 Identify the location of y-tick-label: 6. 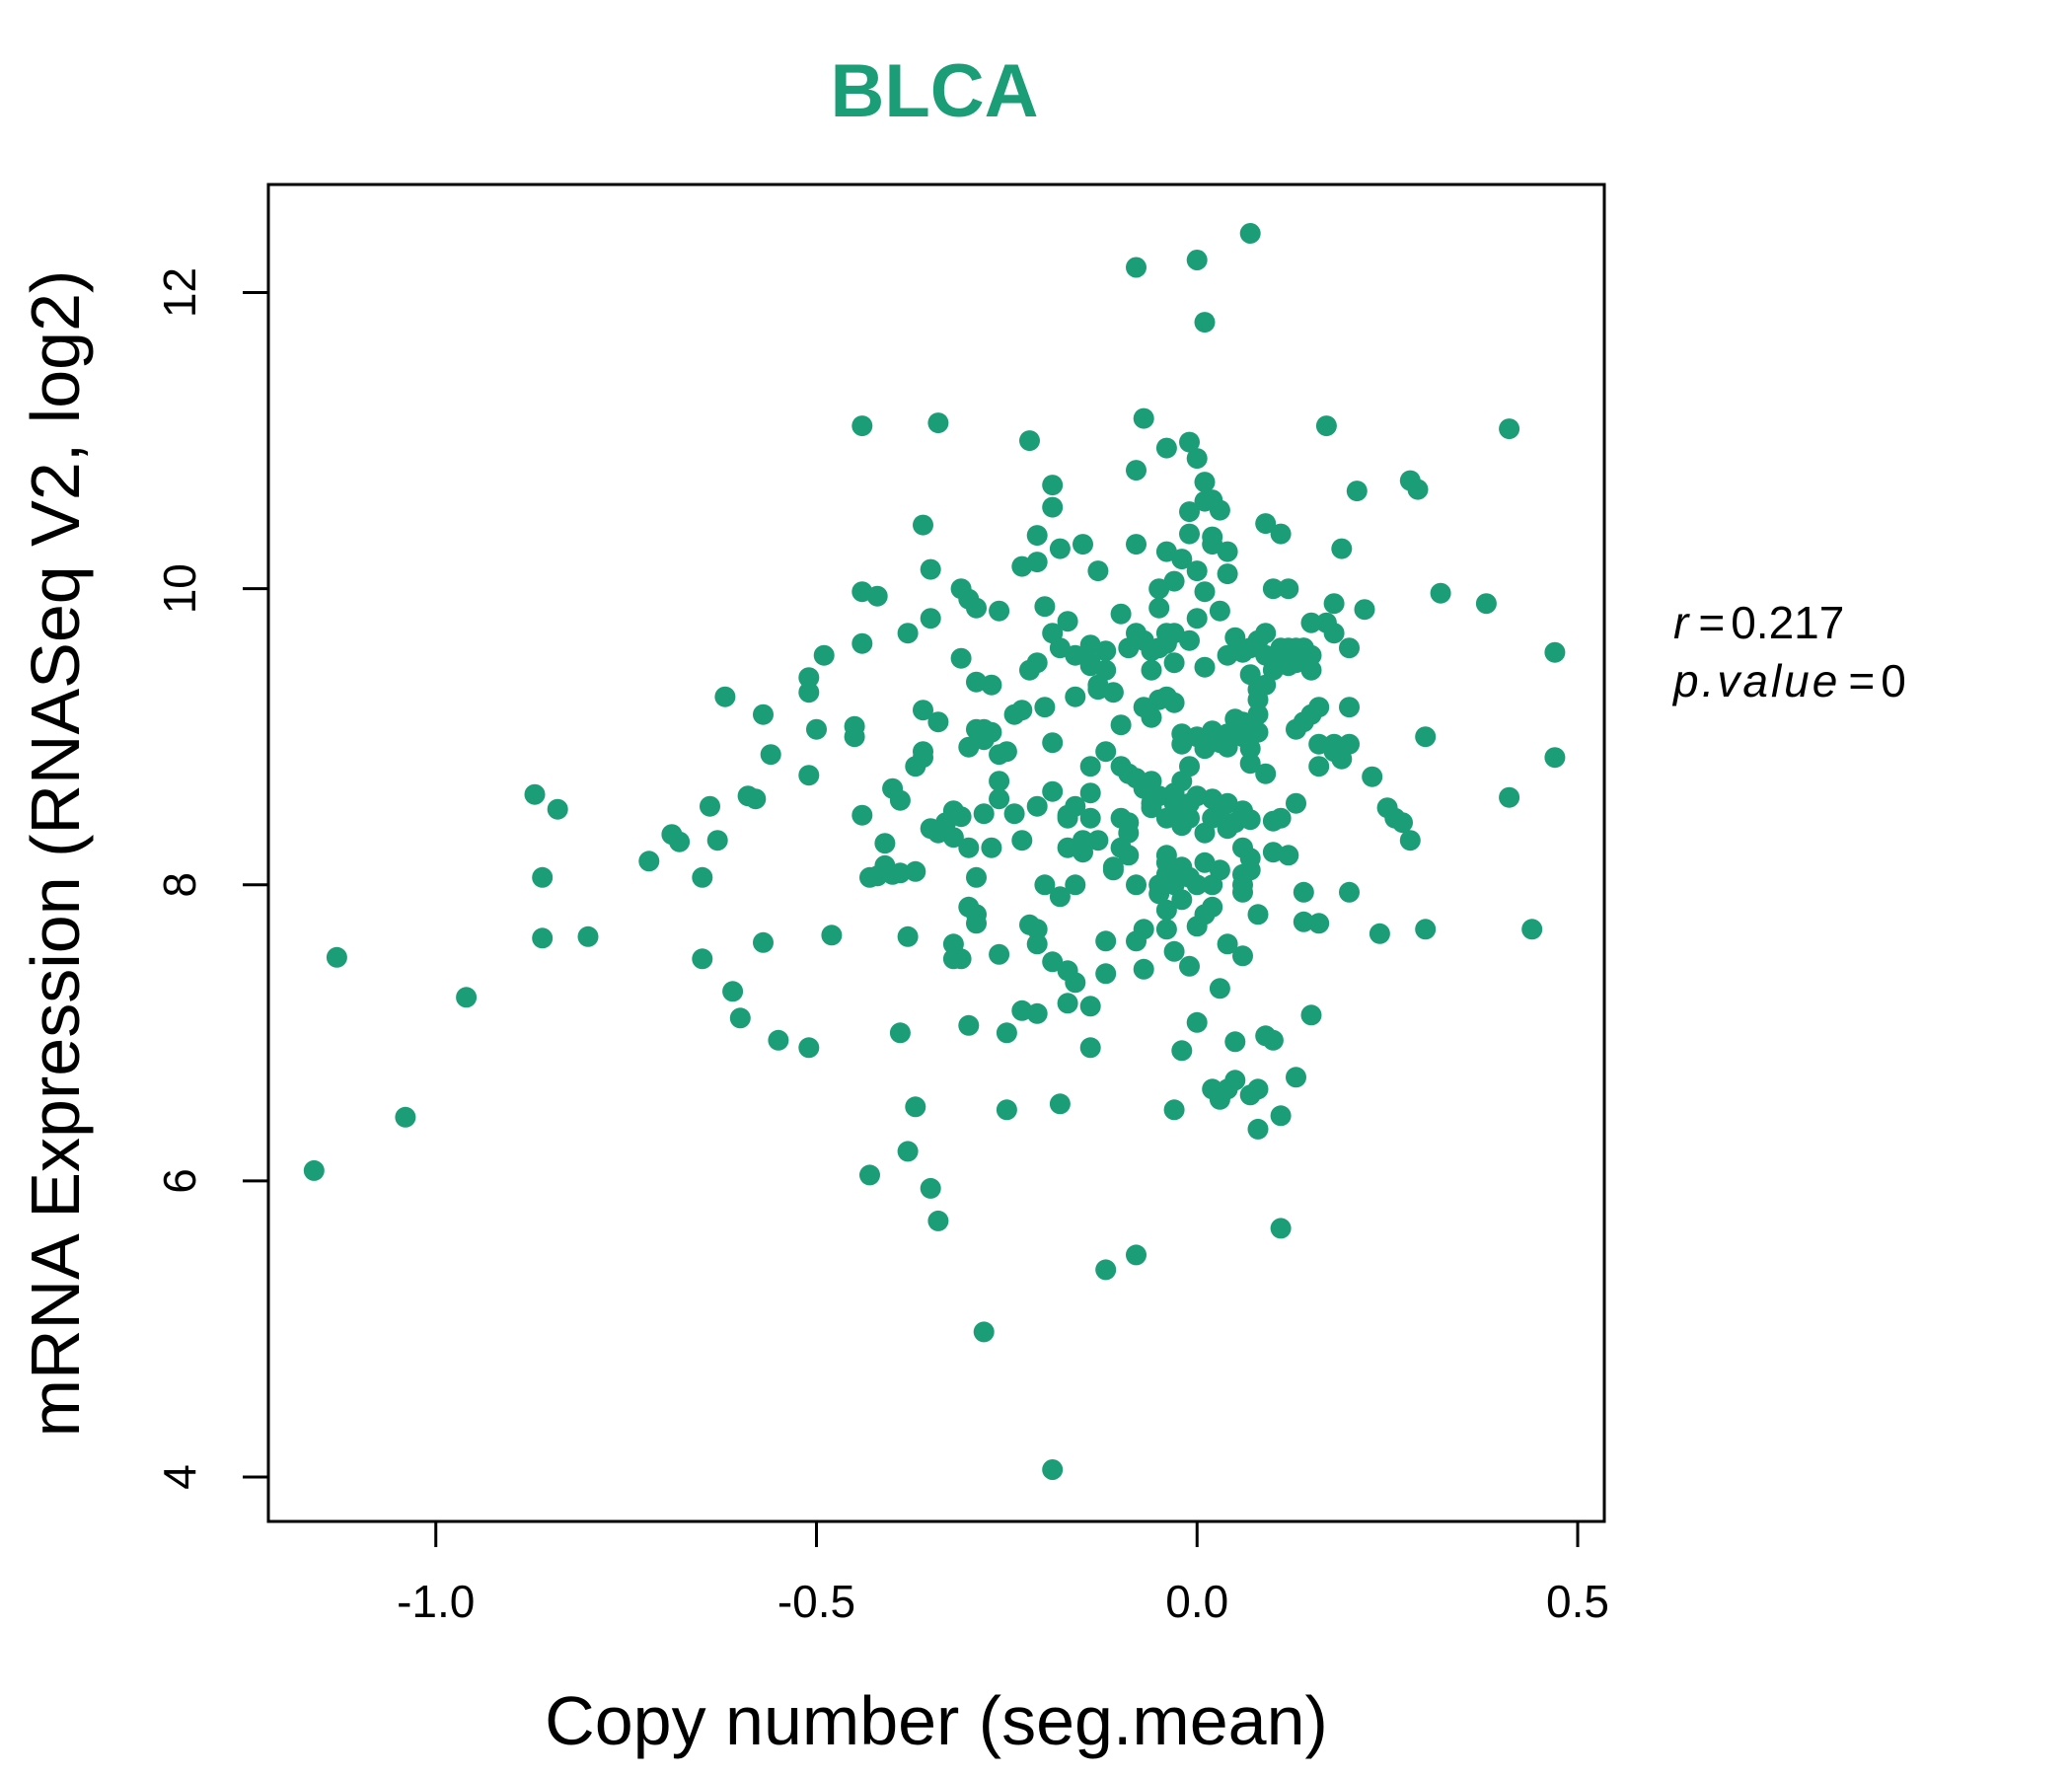
(179, 1181).